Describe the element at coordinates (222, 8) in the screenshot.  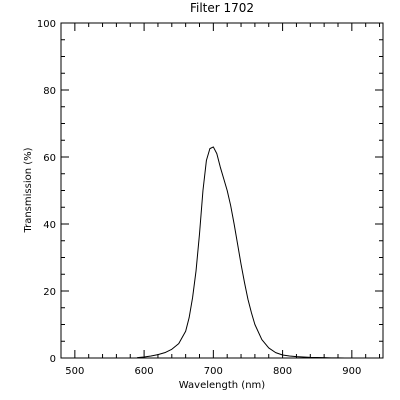
I see `chart-title: Filter 1702` at that location.